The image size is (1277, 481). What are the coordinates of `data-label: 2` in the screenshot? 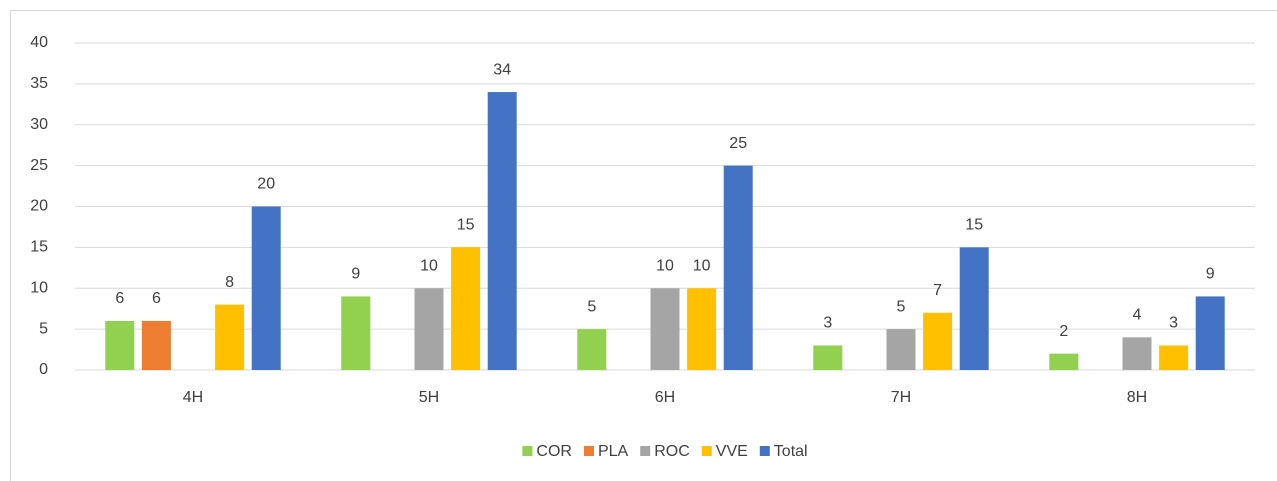 It's located at (1063, 331).